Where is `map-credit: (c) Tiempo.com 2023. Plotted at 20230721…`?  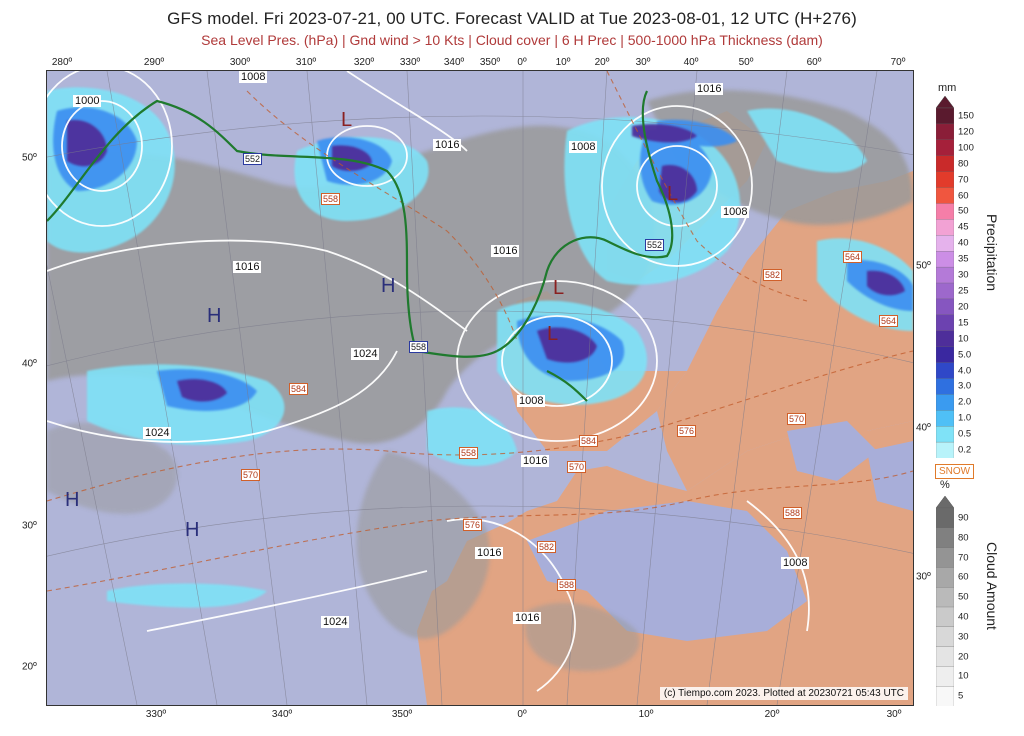
map-credit: (c) Tiempo.com 2023. Plotted at 20230721… is located at coordinates (783, 693).